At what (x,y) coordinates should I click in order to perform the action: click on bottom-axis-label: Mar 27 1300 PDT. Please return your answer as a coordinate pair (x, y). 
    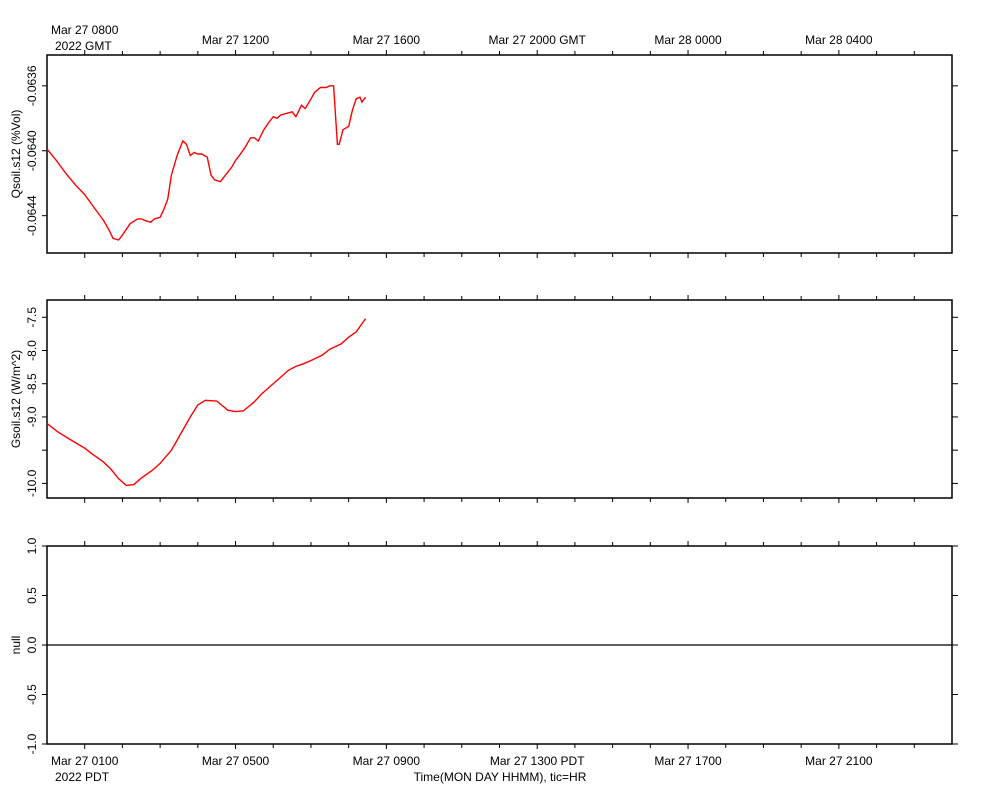
    Looking at the image, I should click on (537, 761).